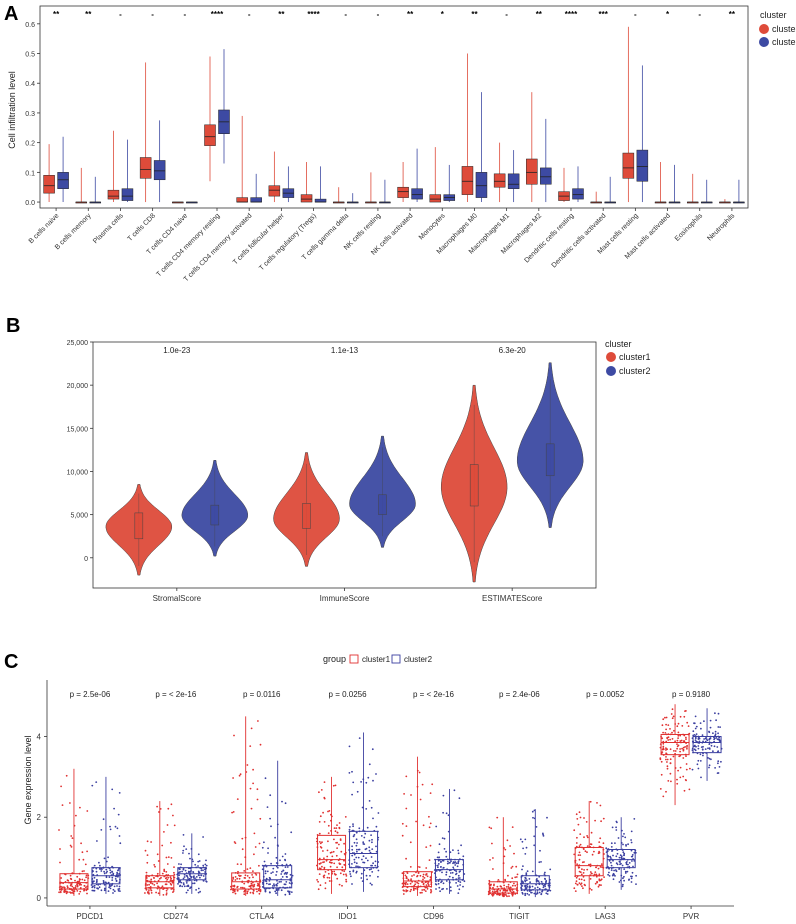 The height and width of the screenshot is (924, 796). What do you see at coordinates (699, 14) in the screenshot?
I see `panel-a-significance: -` at bounding box center [699, 14].